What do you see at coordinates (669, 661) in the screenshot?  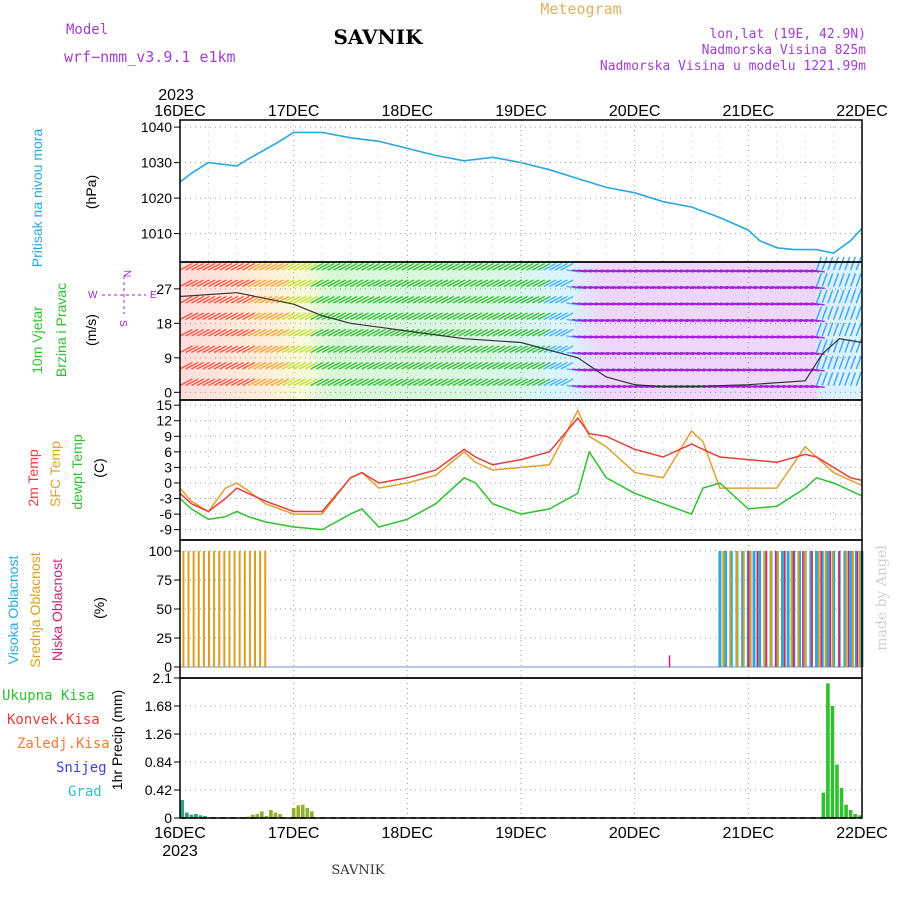 I see `niska-cloud-spike` at bounding box center [669, 661].